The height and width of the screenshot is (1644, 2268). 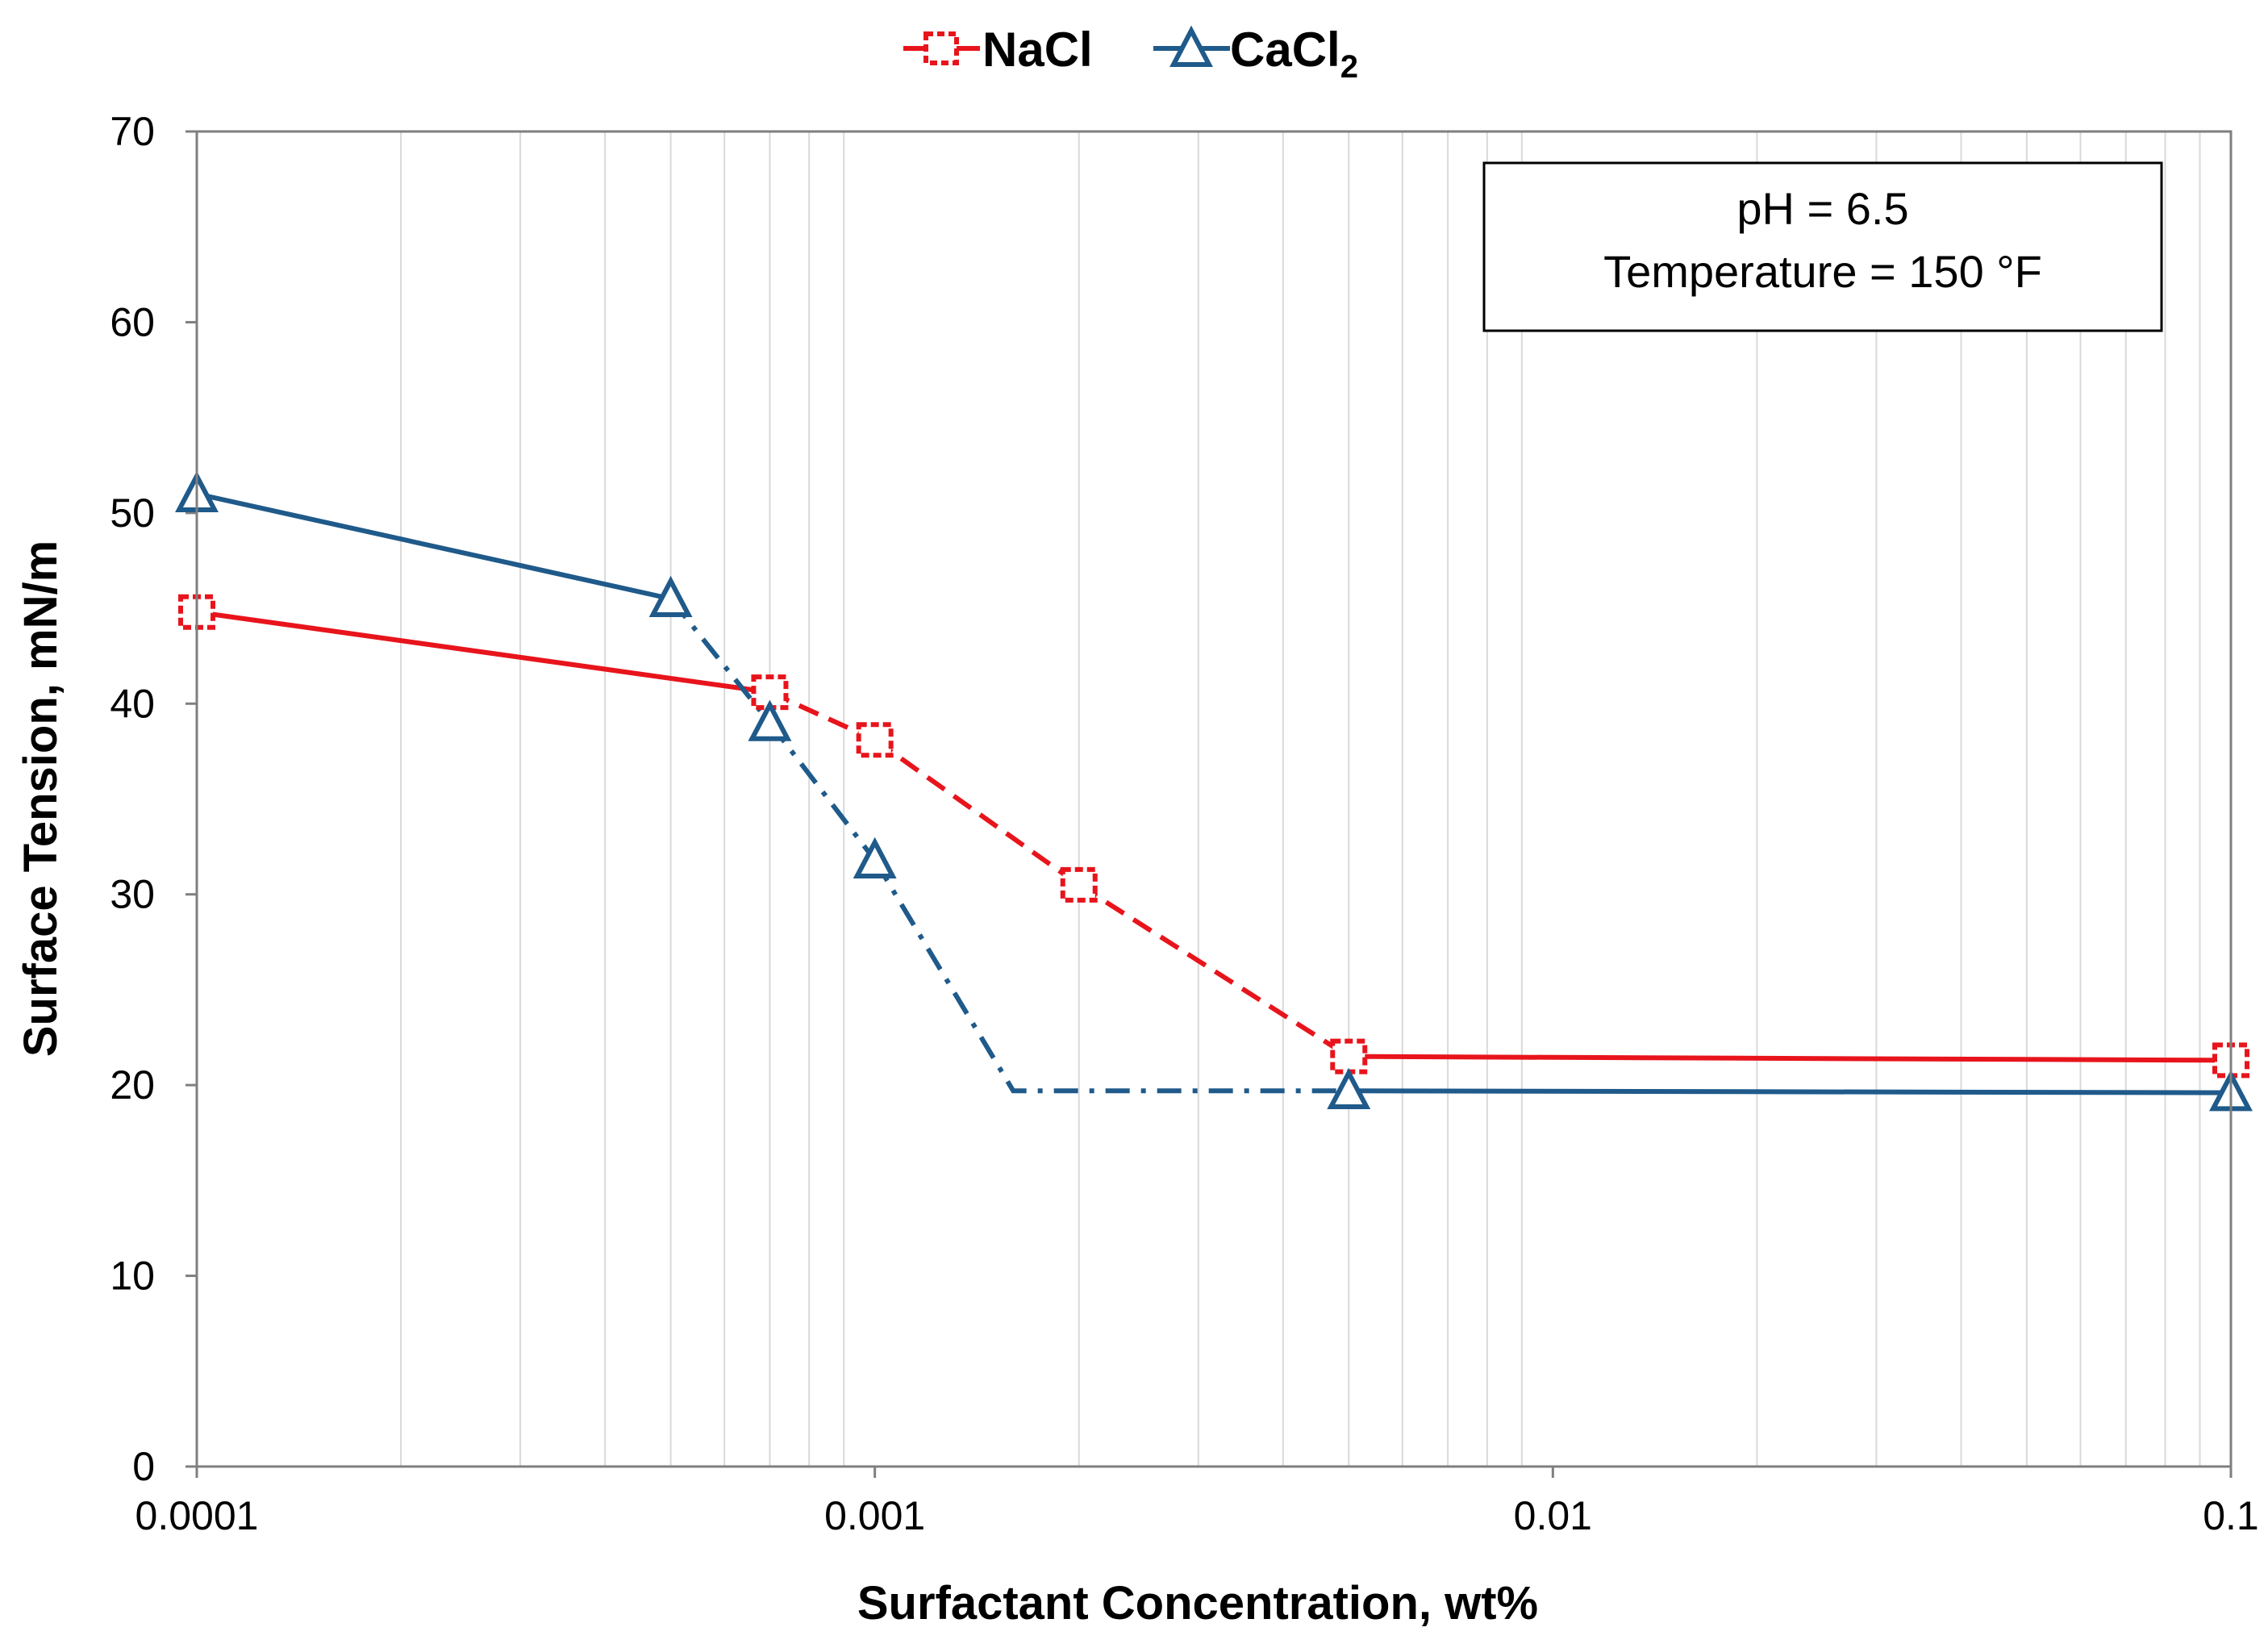 What do you see at coordinates (1553, 1515) in the screenshot?
I see `x-tick-label: 0.01` at bounding box center [1553, 1515].